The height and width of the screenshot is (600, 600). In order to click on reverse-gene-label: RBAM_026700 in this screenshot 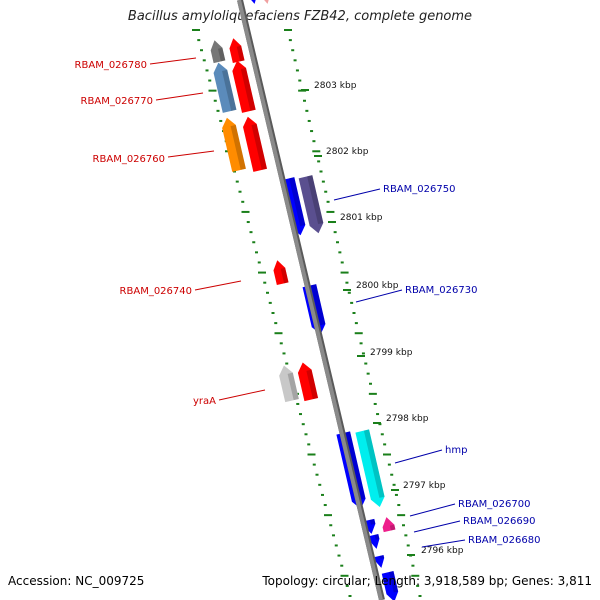, I will do `click(494, 504)`.